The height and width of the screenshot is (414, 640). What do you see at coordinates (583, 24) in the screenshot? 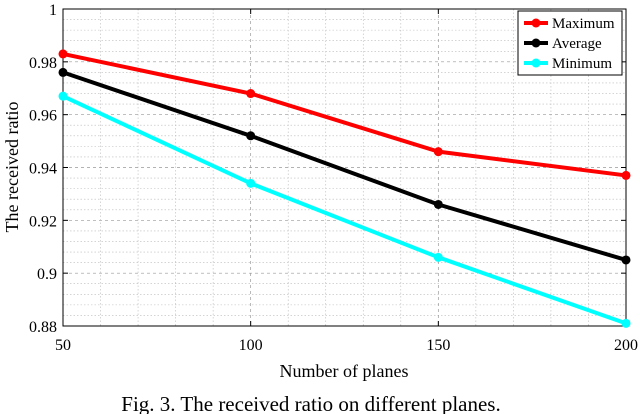
I see `legend-label-maximum: Maximum` at bounding box center [583, 24].